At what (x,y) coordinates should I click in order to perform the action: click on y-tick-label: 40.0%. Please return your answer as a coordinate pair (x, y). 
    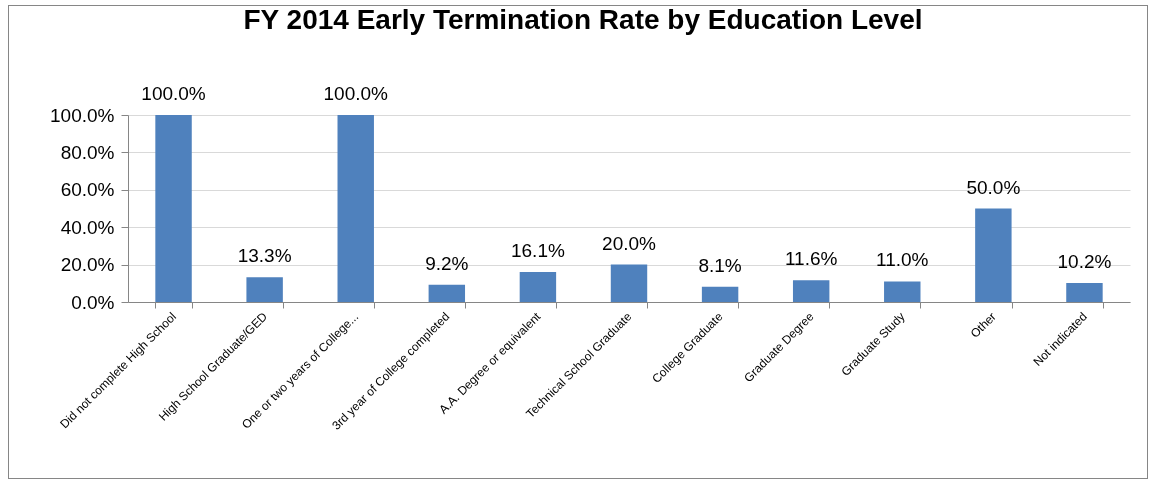
    Looking at the image, I should click on (87, 227).